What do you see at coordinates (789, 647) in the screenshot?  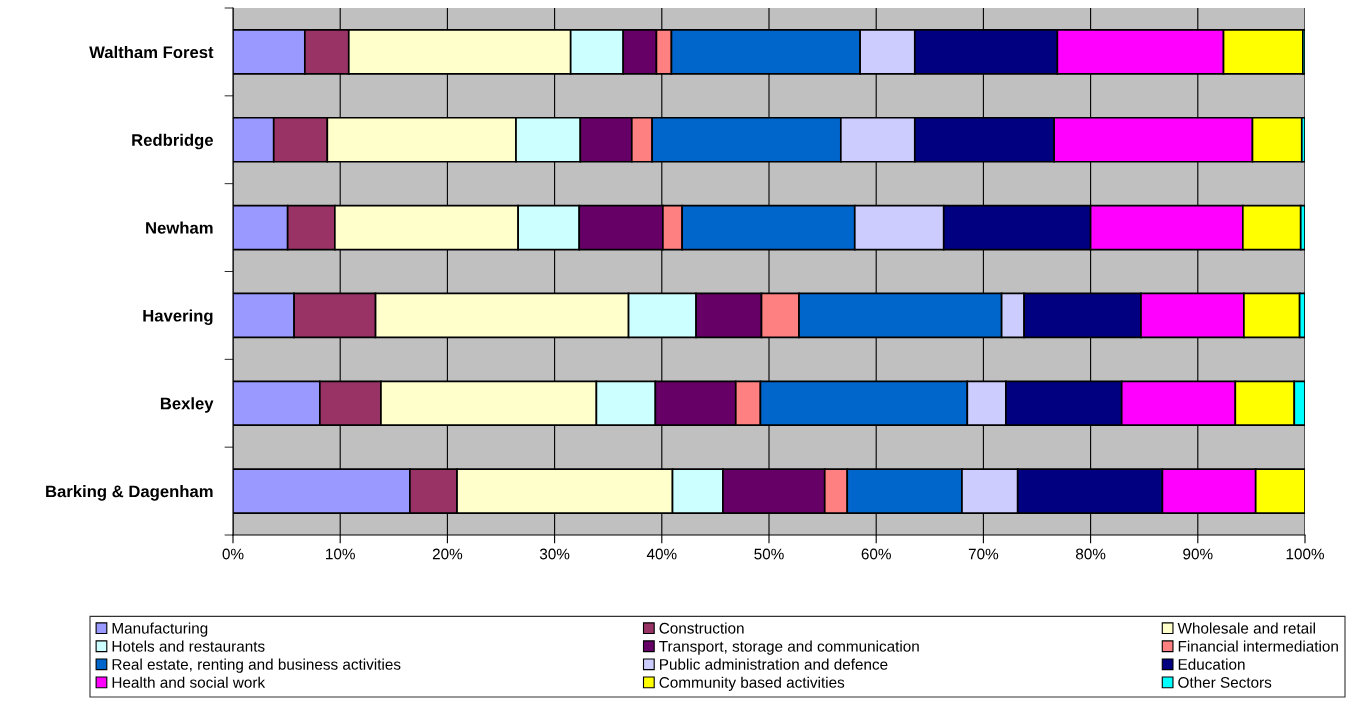 I see `legend-label: Transport, storage and communication` at bounding box center [789, 647].